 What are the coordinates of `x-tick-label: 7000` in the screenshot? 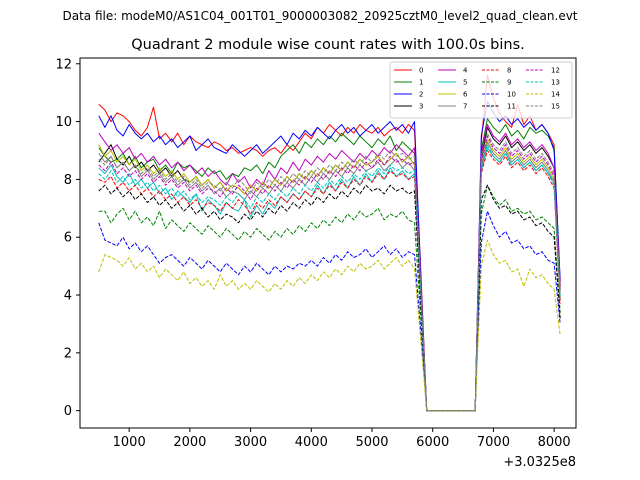 It's located at (493, 442).